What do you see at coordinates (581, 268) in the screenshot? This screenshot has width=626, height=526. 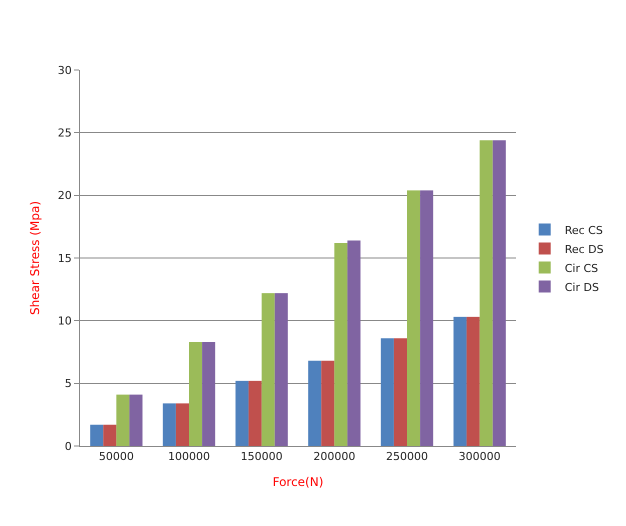 I see `legend-label: Cir CS` at bounding box center [581, 268].